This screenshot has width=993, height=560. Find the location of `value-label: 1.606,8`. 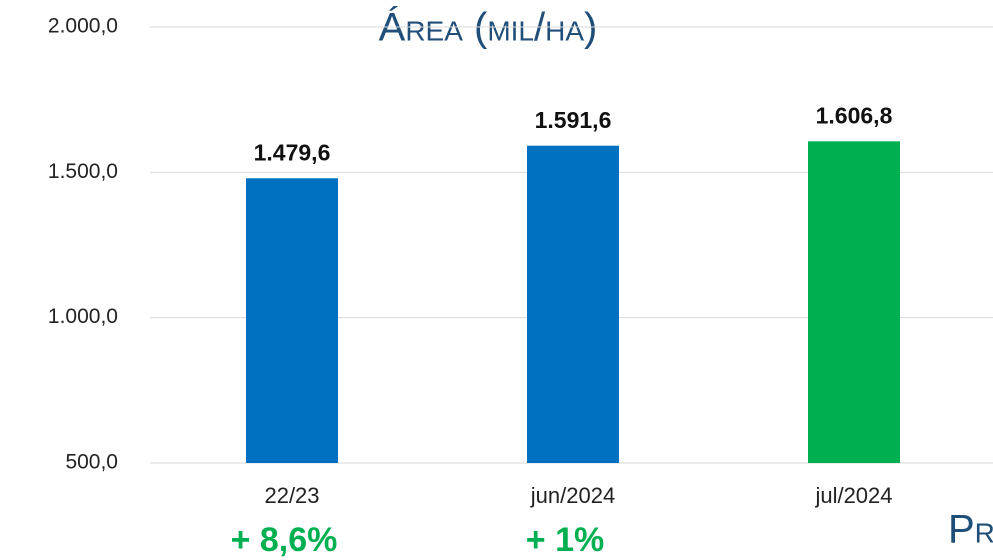

value-label: 1.606,8 is located at coordinates (854, 115).